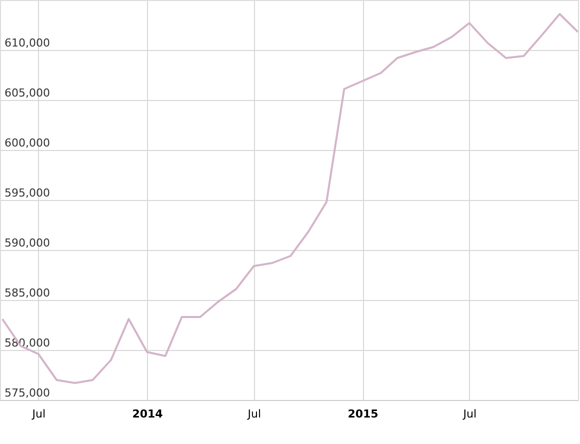  Describe the element at coordinates (27, 293) in the screenshot. I see `y-tick-label: 585,000` at that location.